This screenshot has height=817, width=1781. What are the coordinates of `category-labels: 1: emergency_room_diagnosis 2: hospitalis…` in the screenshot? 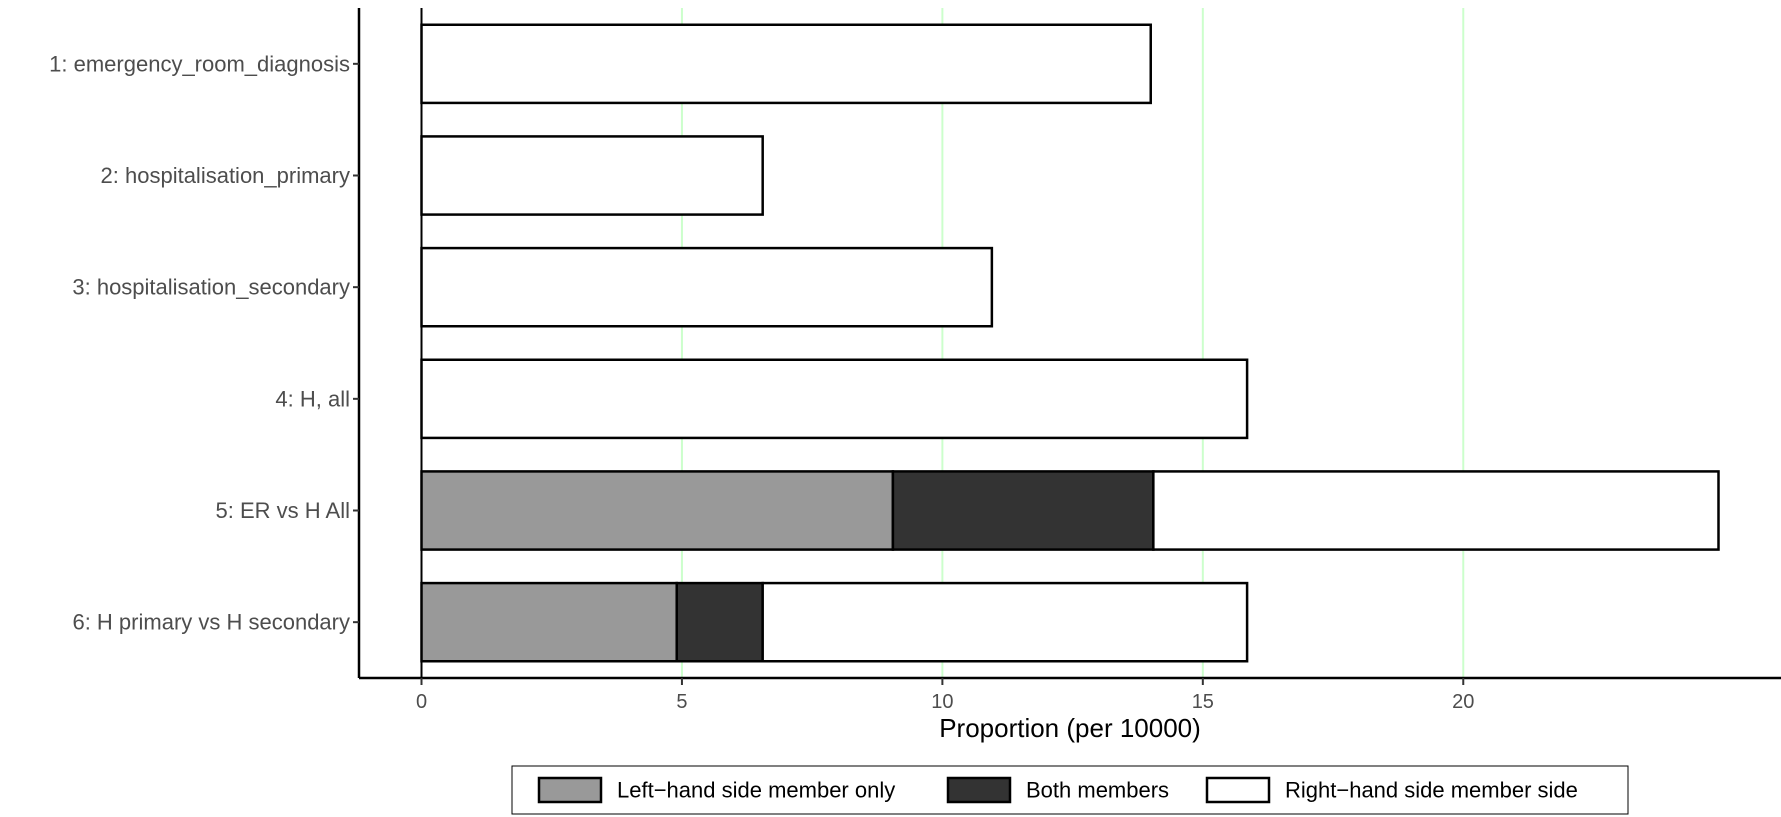 It's located at (199, 342).